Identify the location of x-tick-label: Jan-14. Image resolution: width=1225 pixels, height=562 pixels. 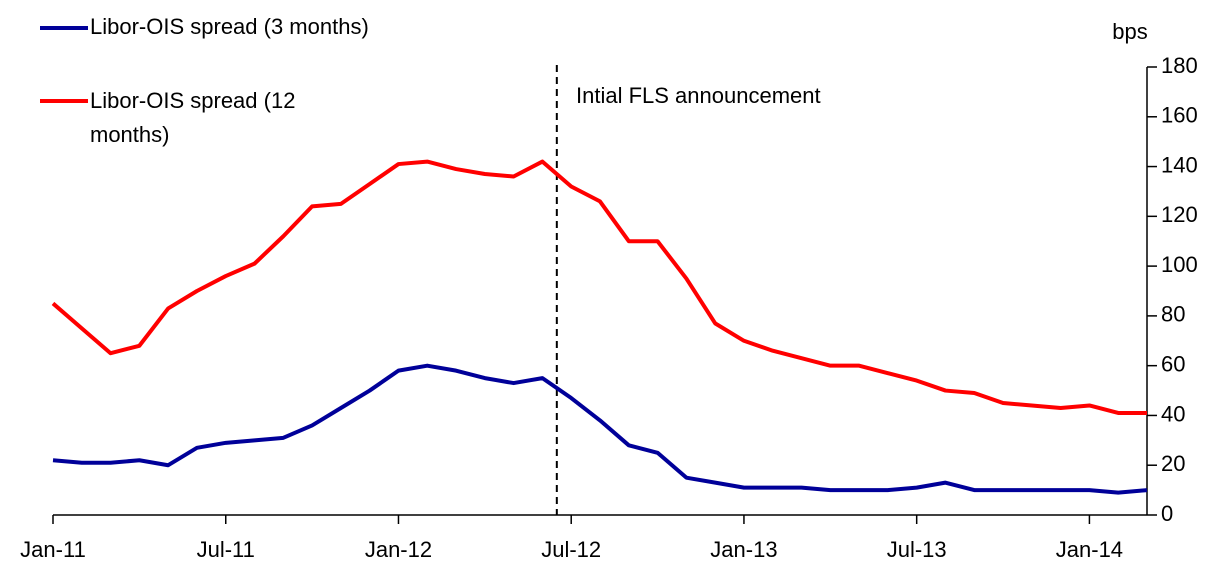
(1089, 549).